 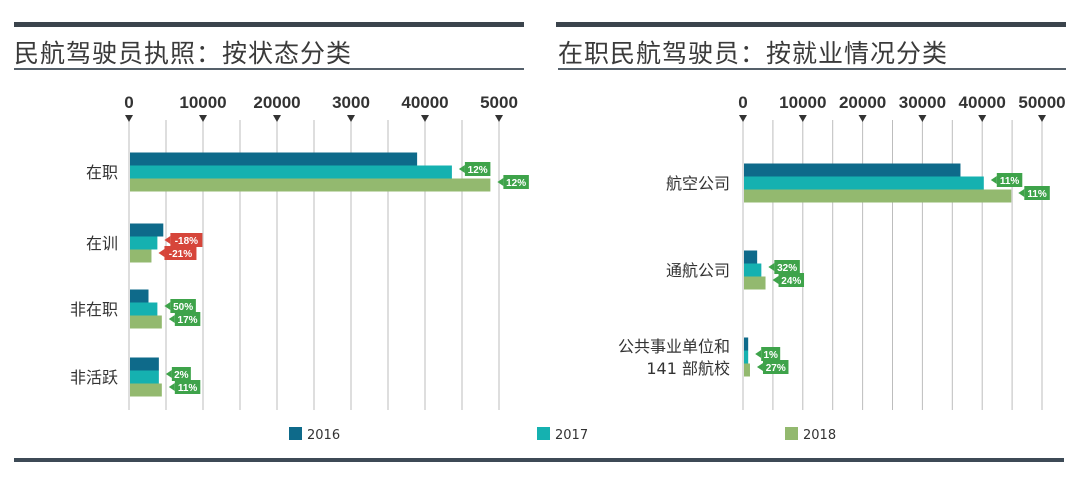 What do you see at coordinates (674, 346) in the screenshot?
I see `category-label: 公共事业单位和` at bounding box center [674, 346].